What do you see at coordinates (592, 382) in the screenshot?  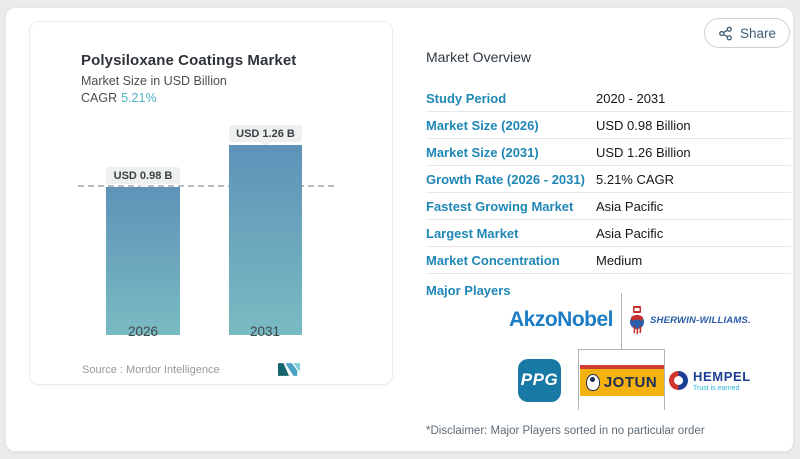 I see `jotun-penguin-icon` at bounding box center [592, 382].